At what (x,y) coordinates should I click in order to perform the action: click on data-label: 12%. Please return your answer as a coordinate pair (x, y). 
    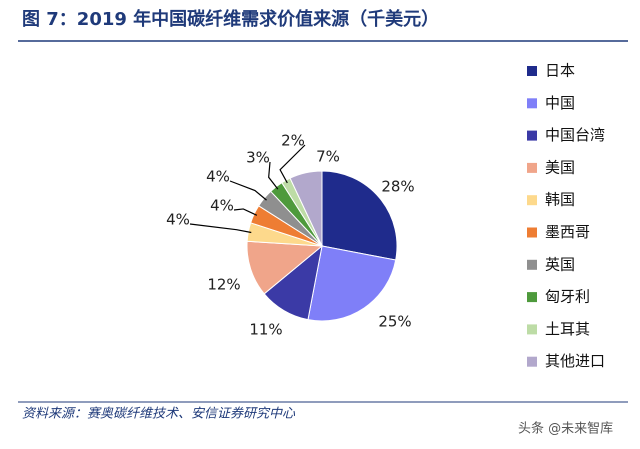
    Looking at the image, I should click on (223, 285).